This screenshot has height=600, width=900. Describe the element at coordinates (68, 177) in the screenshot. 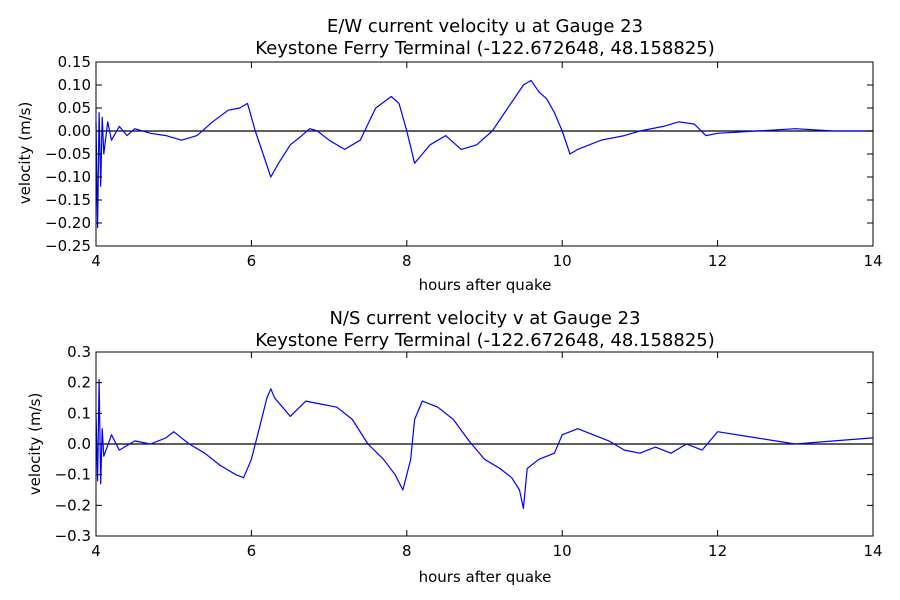

I see `ew-y-tick-label: −0.10` at that location.